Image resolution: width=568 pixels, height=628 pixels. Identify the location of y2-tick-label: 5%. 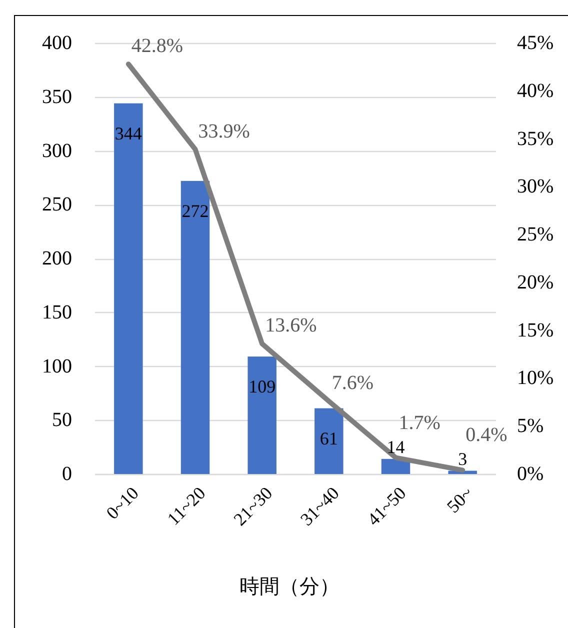
(530, 426).